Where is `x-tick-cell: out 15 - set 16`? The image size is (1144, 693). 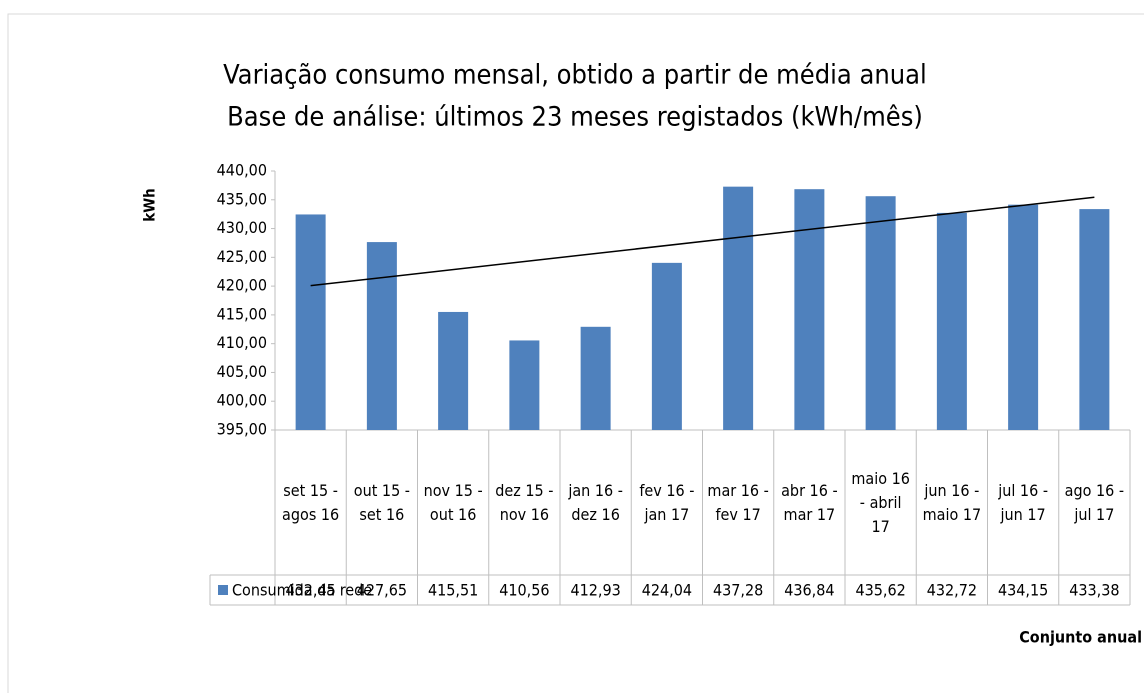
x-tick-cell: out 15 - set 16 is located at coordinates (381, 502).